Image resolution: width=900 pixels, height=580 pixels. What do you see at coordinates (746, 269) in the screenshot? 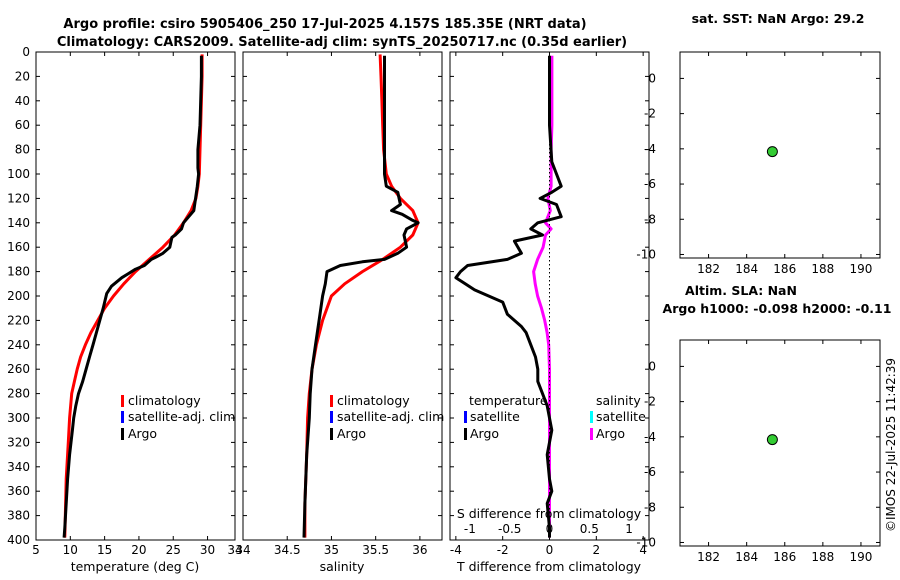
I see `sst-x-tick-label: 184` at bounding box center [746, 269].